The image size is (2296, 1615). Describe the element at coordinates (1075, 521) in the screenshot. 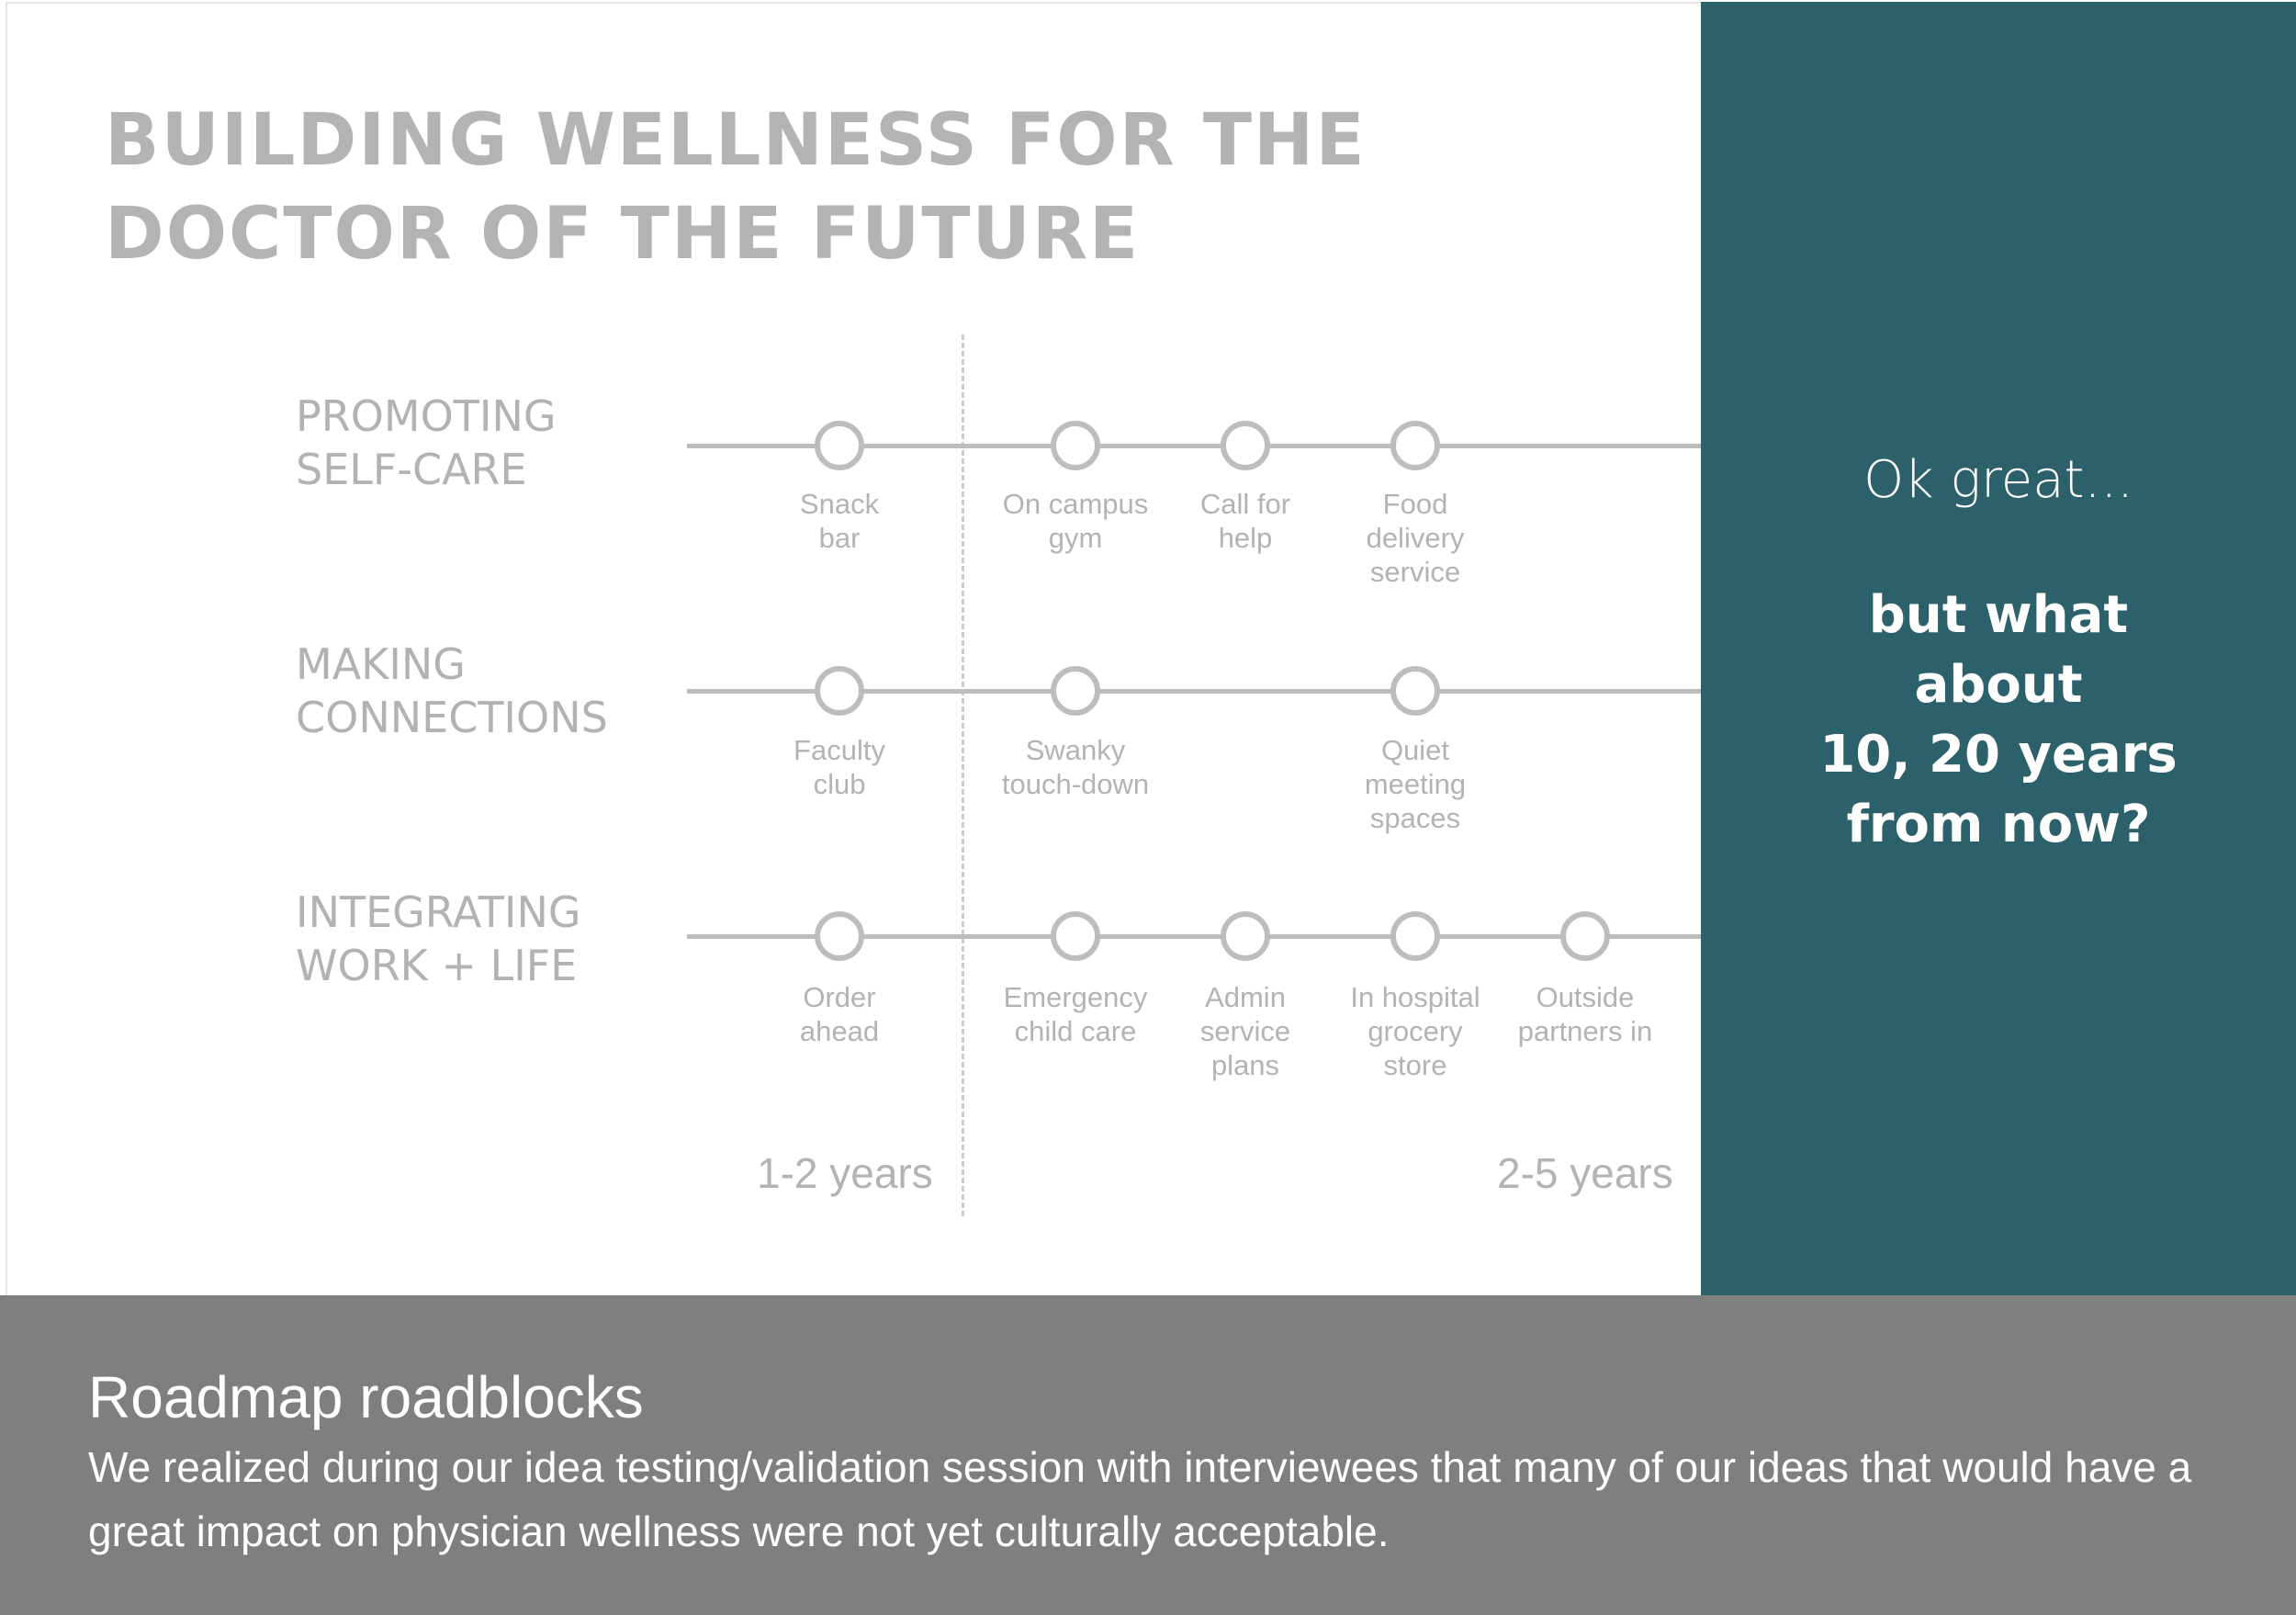

I see `milestone-label: On campus gym` at that location.